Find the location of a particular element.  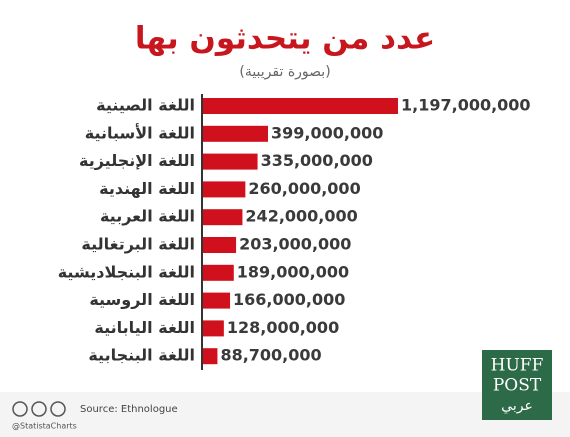

logo-text: POST is located at coordinates (517, 386).